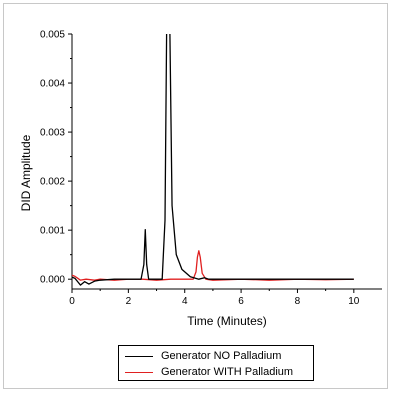  What do you see at coordinates (129, 301) in the screenshot?
I see `x-tick-label-2: 2` at bounding box center [129, 301].